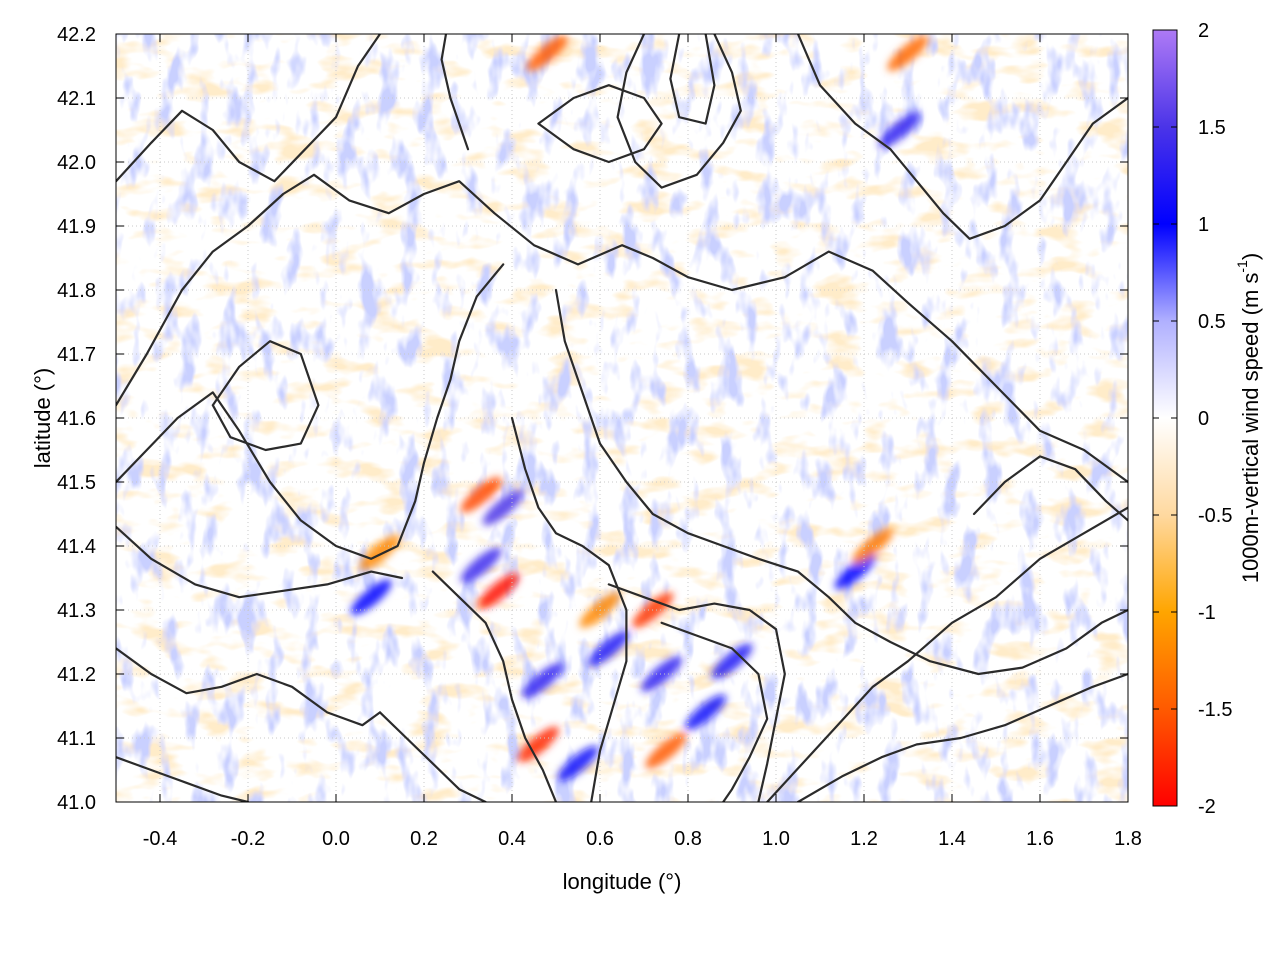 The width and height of the screenshot is (1280, 960). What do you see at coordinates (160, 839) in the screenshot?
I see `x-tick-label: -0.4` at bounding box center [160, 839].